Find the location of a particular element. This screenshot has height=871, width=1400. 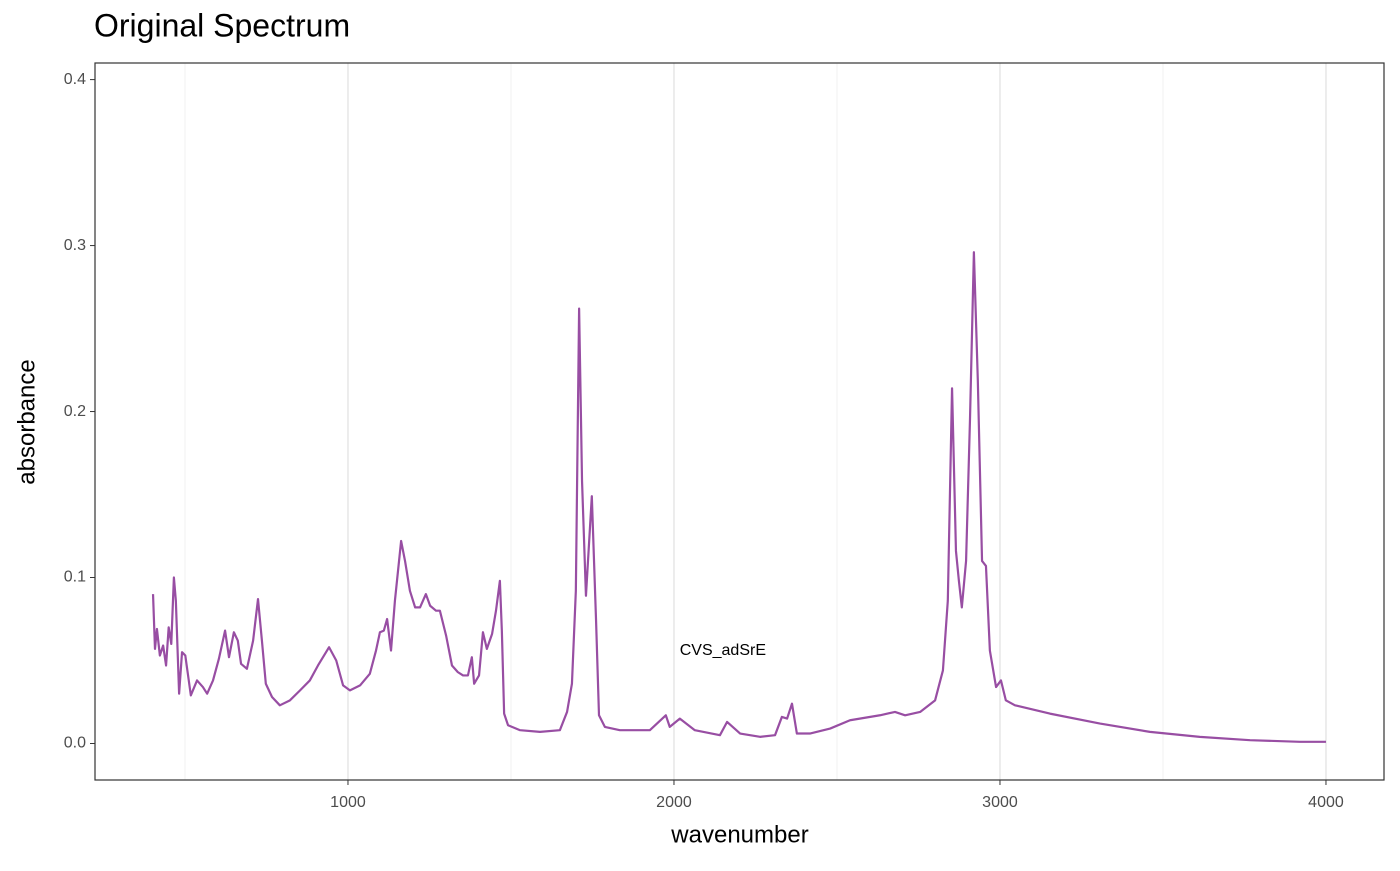

chart-title: Original Spectrum is located at coordinates (222, 25).